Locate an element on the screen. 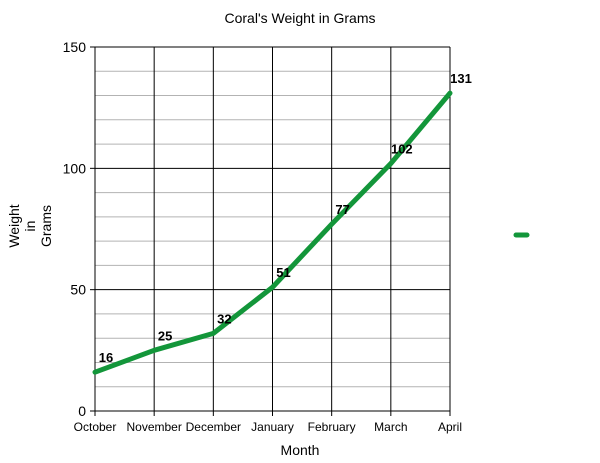 This screenshot has width=600, height=463. data-label: 32 is located at coordinates (224, 318).